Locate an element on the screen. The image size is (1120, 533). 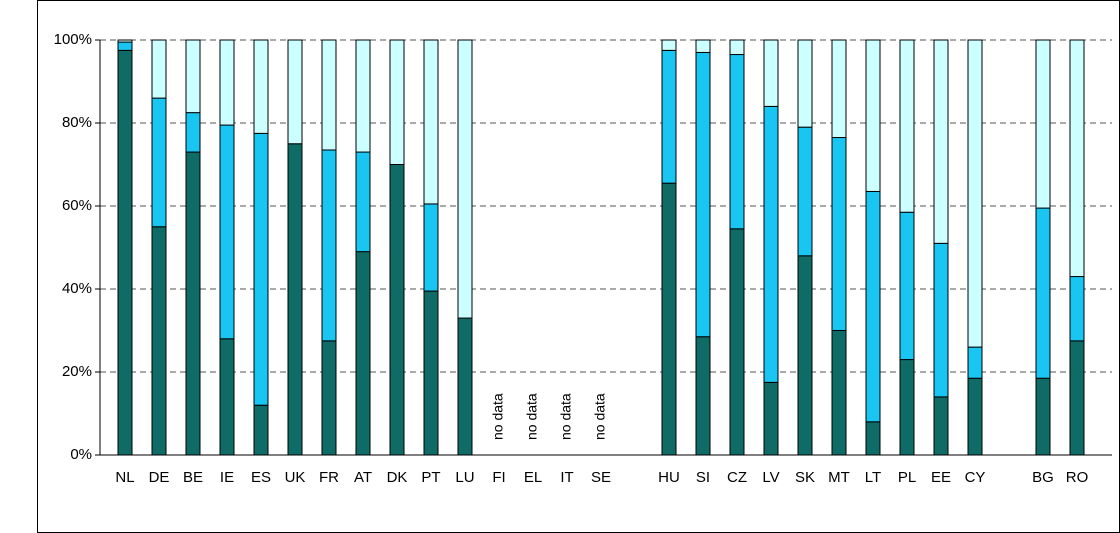
x-tick-label: LU is located at coordinates (464, 477).